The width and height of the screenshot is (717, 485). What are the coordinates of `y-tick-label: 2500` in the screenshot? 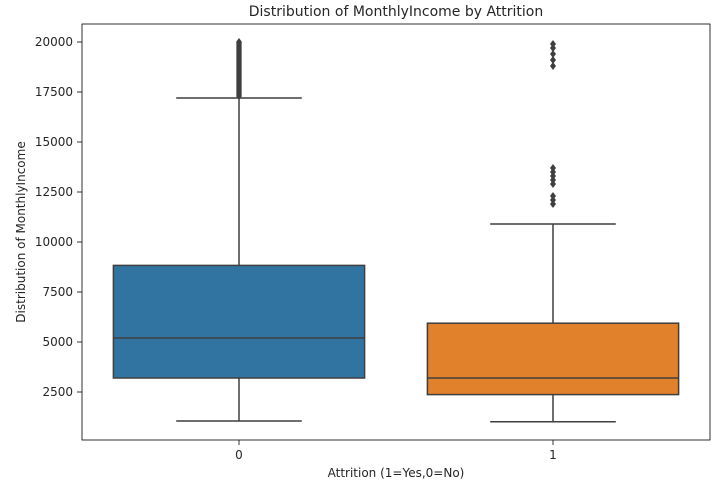 It's located at (57, 392).